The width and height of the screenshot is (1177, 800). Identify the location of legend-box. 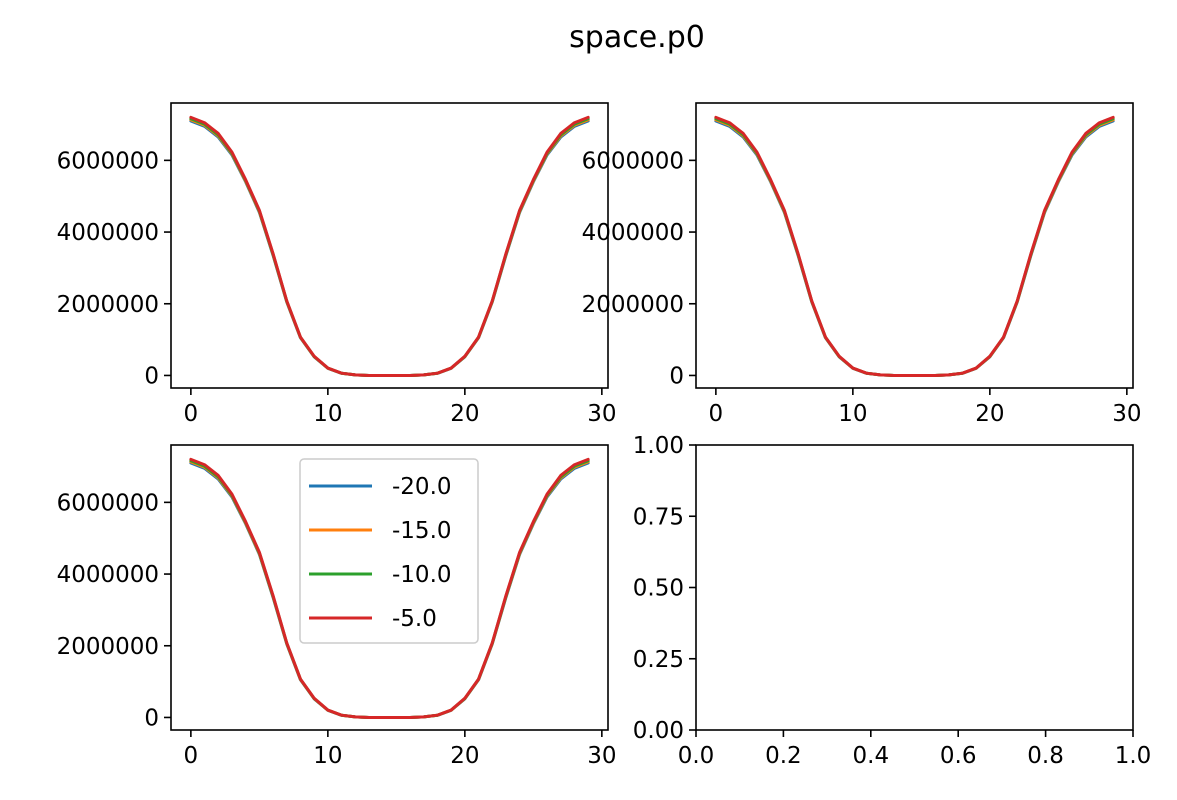
(389, 551).